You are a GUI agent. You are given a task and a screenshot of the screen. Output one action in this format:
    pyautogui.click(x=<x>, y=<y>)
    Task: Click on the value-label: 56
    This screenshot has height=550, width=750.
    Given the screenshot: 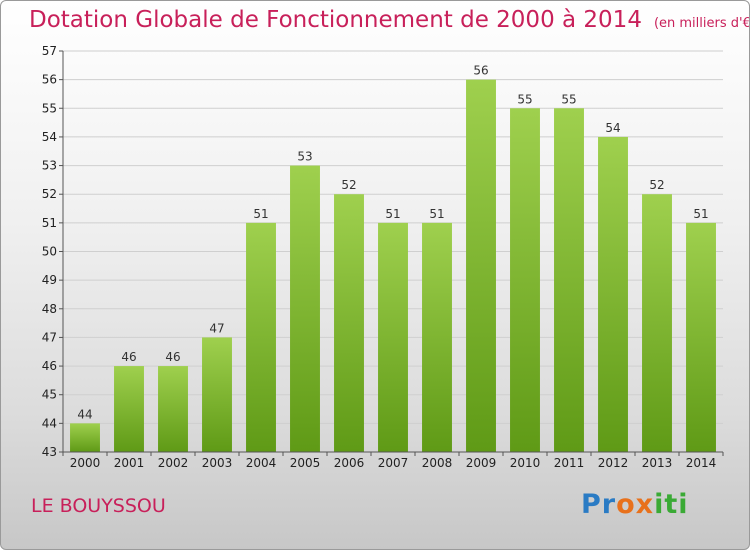 What is the action you would take?
    pyautogui.click(x=480, y=71)
    